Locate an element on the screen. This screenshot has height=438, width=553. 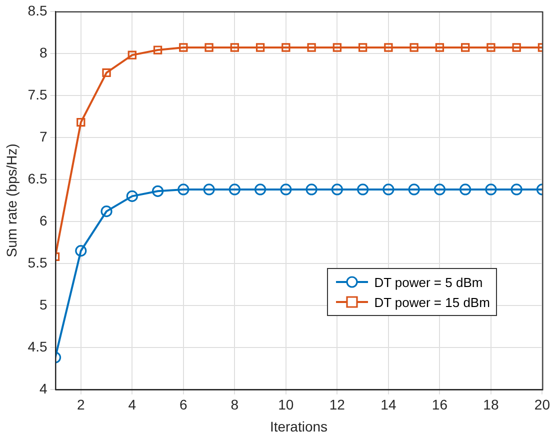
y-tick-label: 6.5 is located at coordinates (38, 178).